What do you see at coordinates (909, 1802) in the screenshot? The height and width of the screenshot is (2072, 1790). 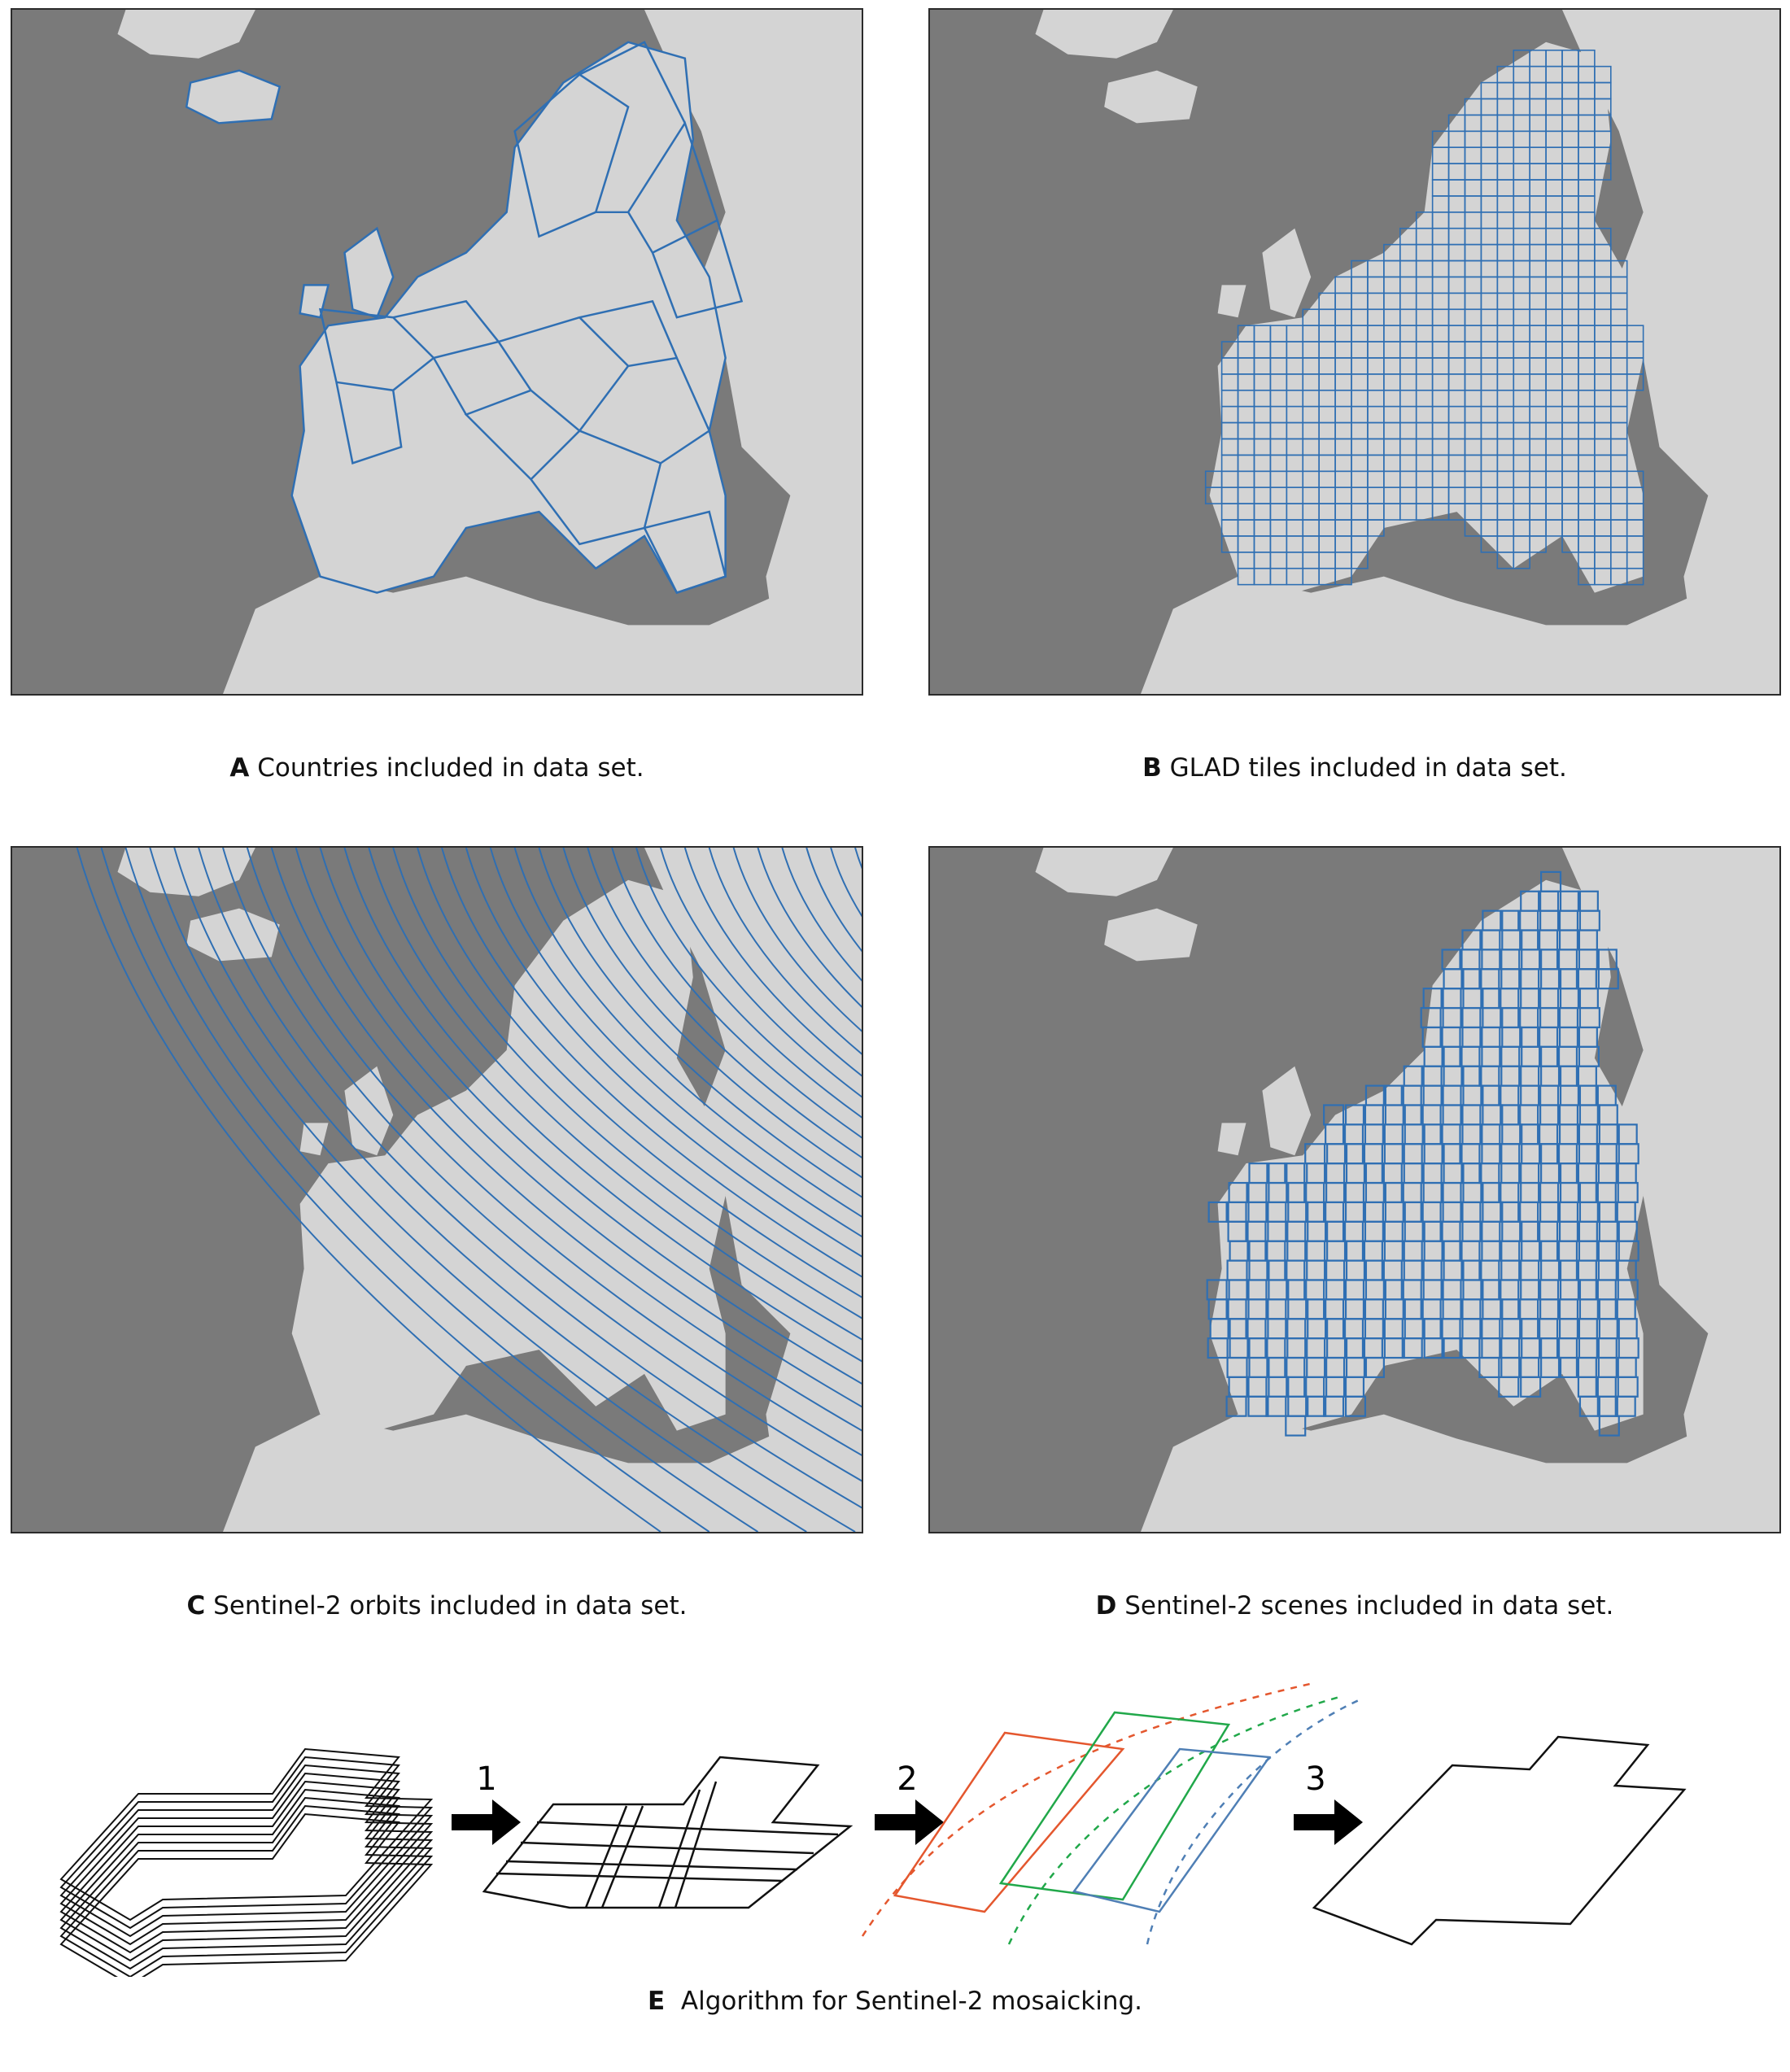 I see `arrow-step-2: 2` at bounding box center [909, 1802].